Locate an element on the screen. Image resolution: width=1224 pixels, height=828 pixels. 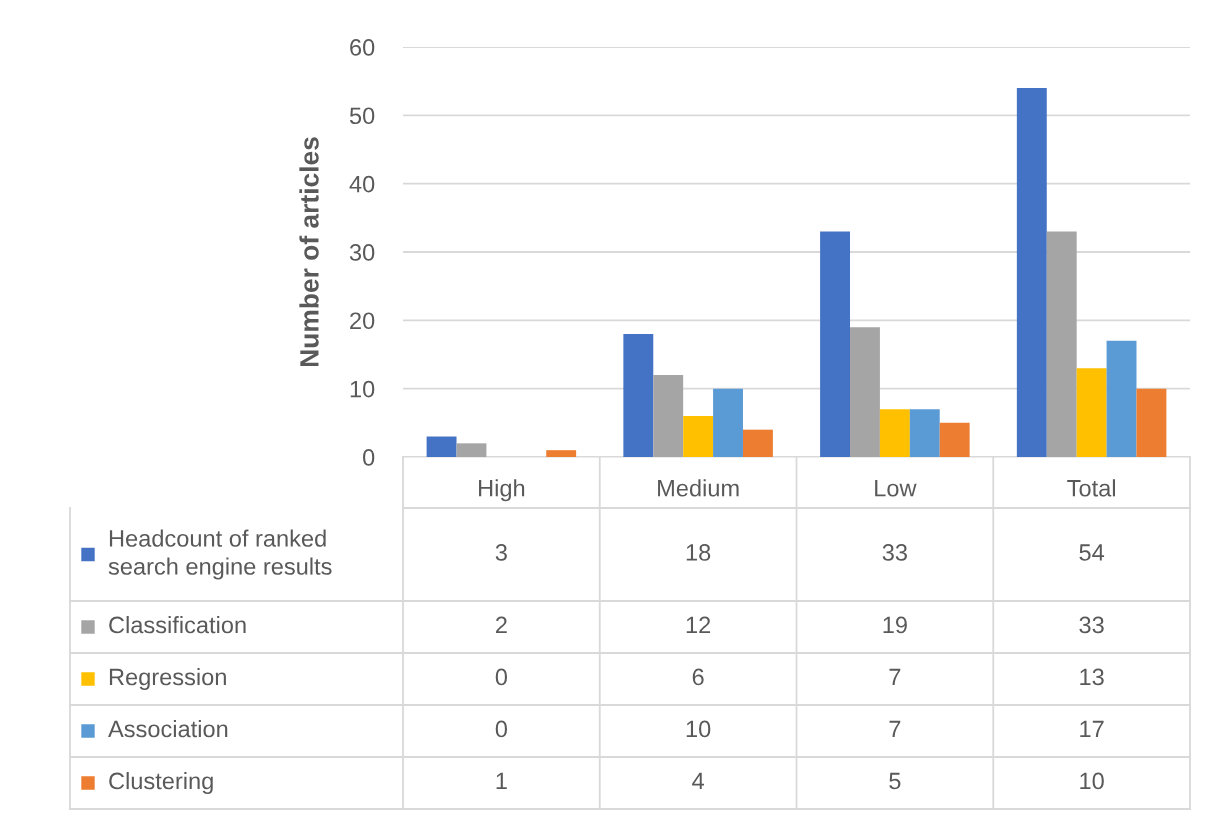
legend-label: Clustering is located at coordinates (161, 783).